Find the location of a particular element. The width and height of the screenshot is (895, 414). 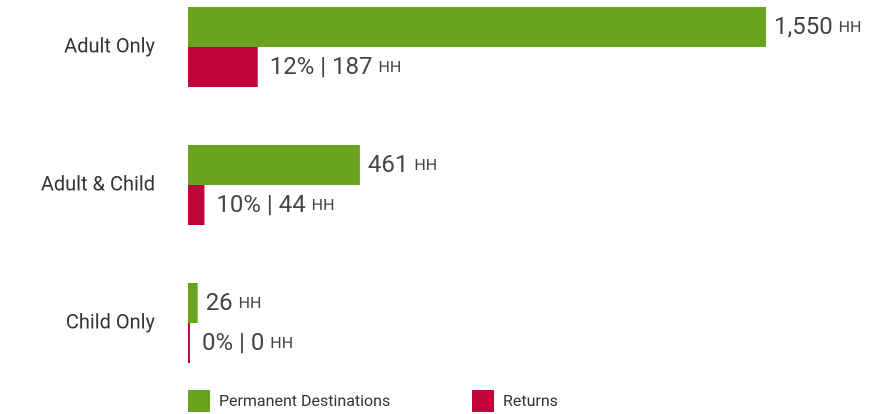

legend-label: Returns is located at coordinates (530, 400).